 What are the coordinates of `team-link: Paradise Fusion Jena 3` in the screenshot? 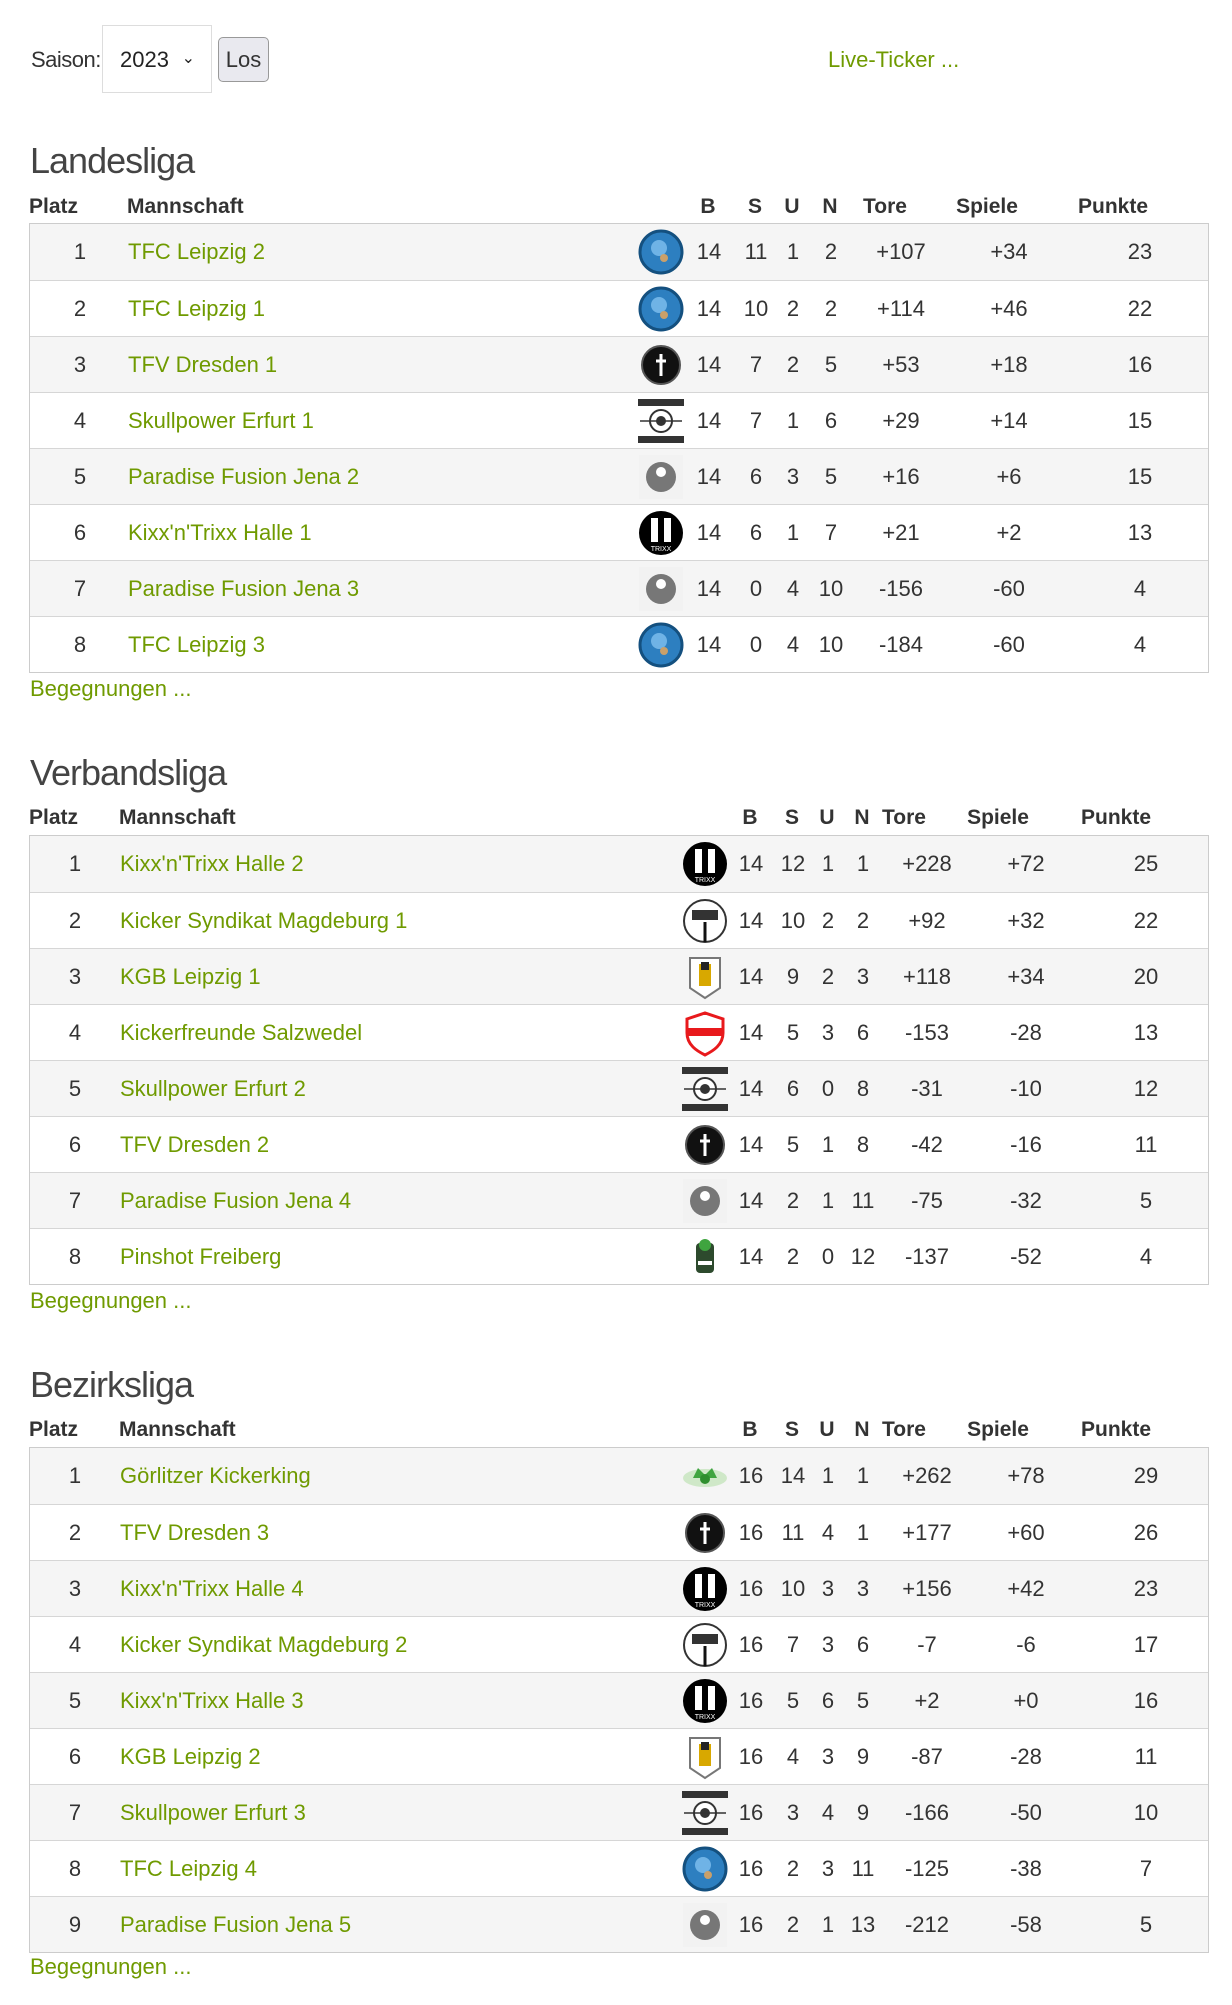 It's located at (244, 588).